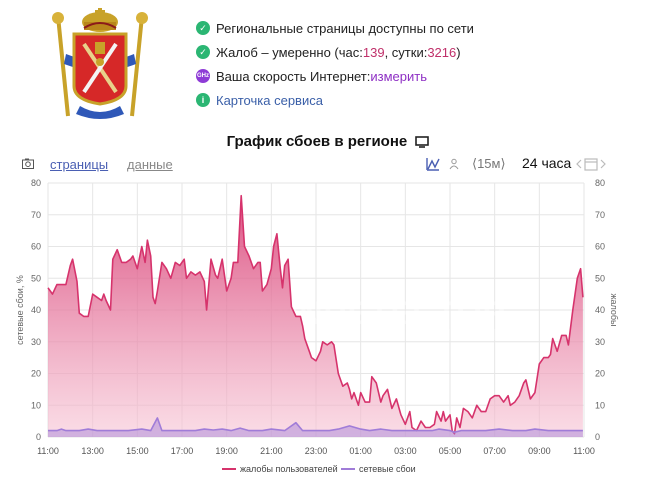 The height and width of the screenshot is (490, 656). I want to click on chart-title: График сбоев в регионе, so click(328, 141).